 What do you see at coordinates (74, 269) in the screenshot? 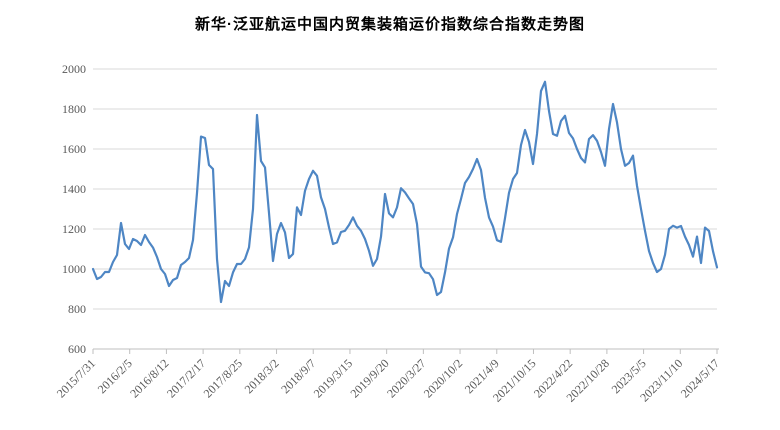
I see `y-axis-label: 1000` at bounding box center [74, 269].